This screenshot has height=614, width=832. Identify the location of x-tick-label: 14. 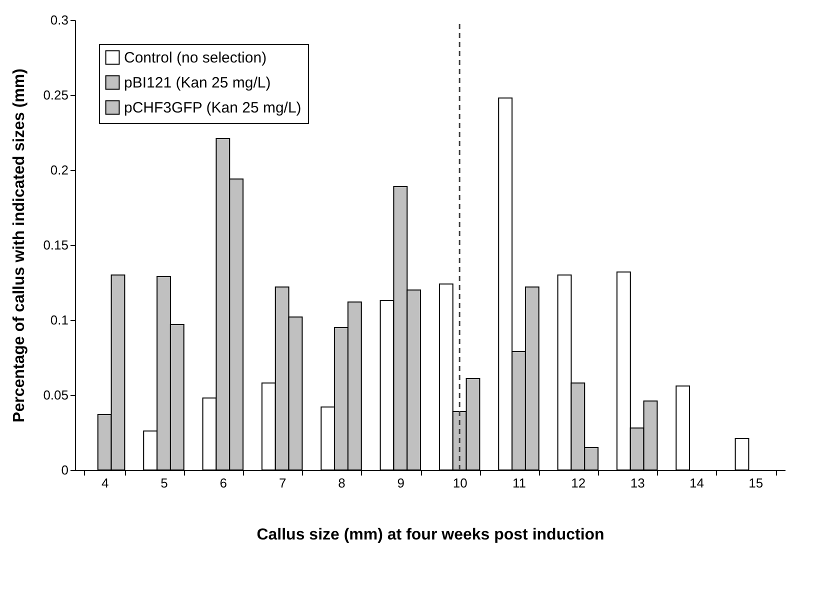
(697, 483).